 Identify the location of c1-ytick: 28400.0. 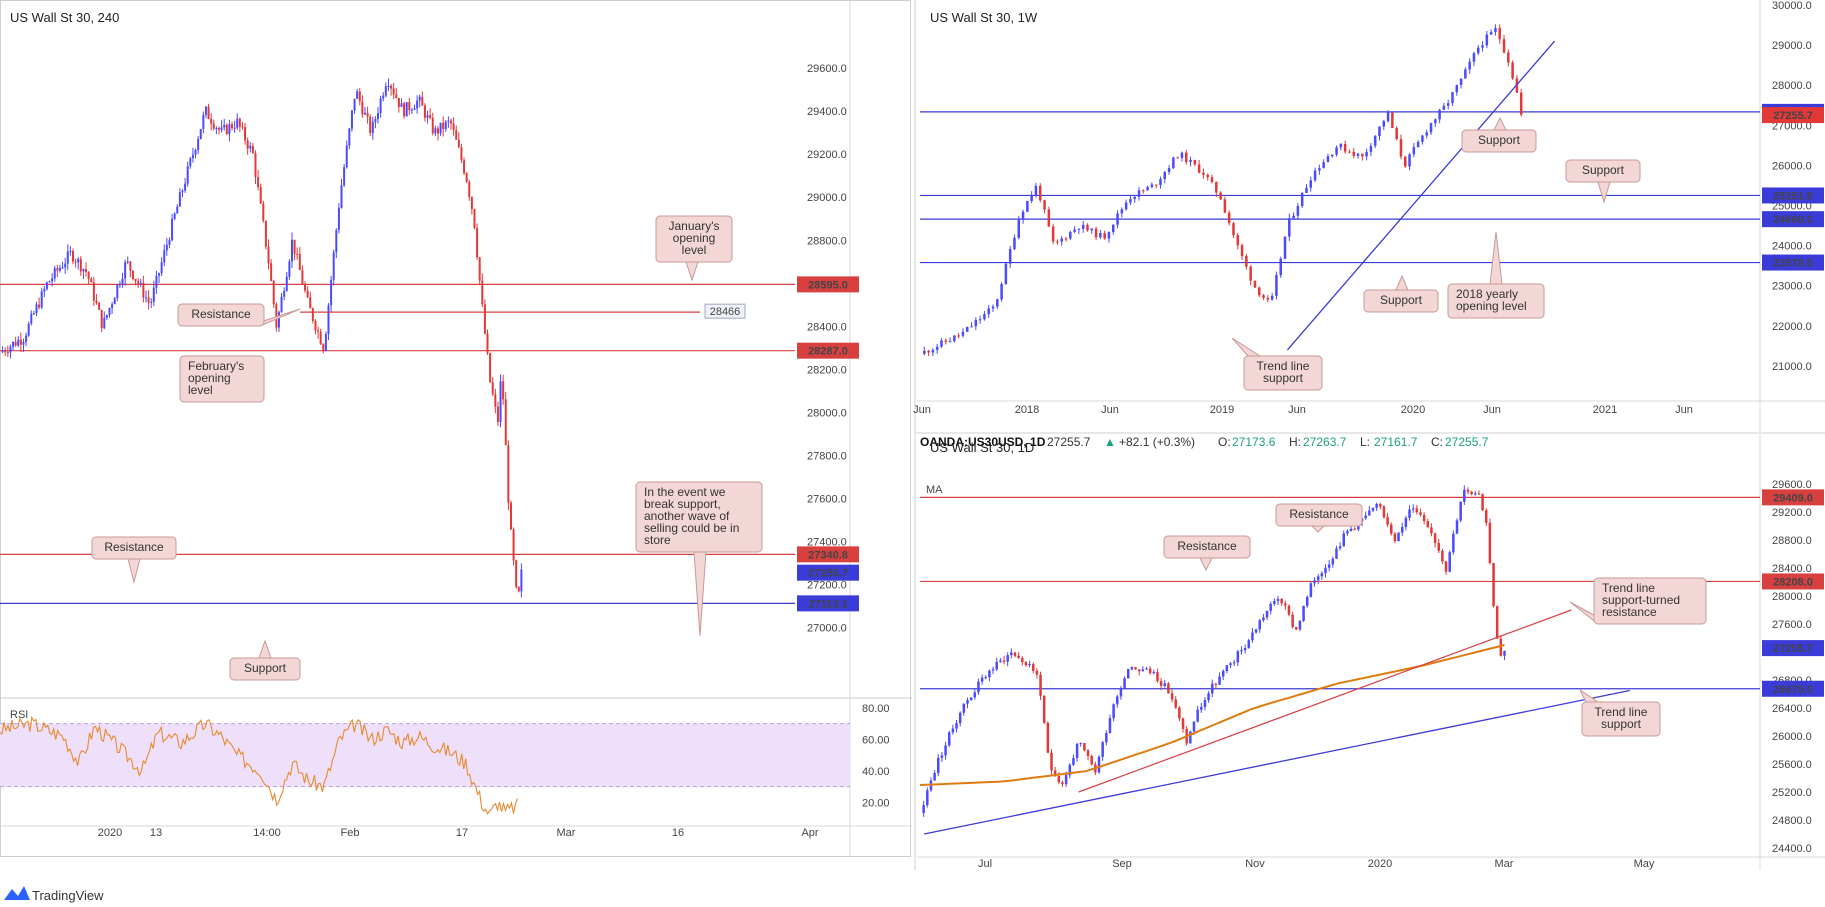
(827, 327).